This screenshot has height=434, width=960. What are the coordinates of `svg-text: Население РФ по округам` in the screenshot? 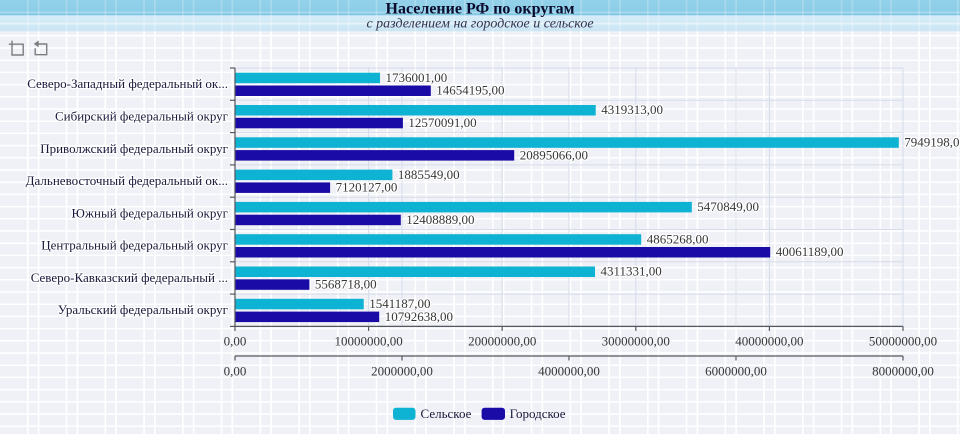 It's located at (480, 8).